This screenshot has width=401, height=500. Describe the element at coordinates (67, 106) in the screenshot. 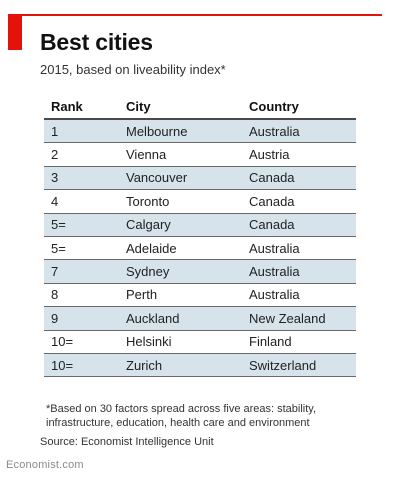

I see `header-rank: Rank` at that location.